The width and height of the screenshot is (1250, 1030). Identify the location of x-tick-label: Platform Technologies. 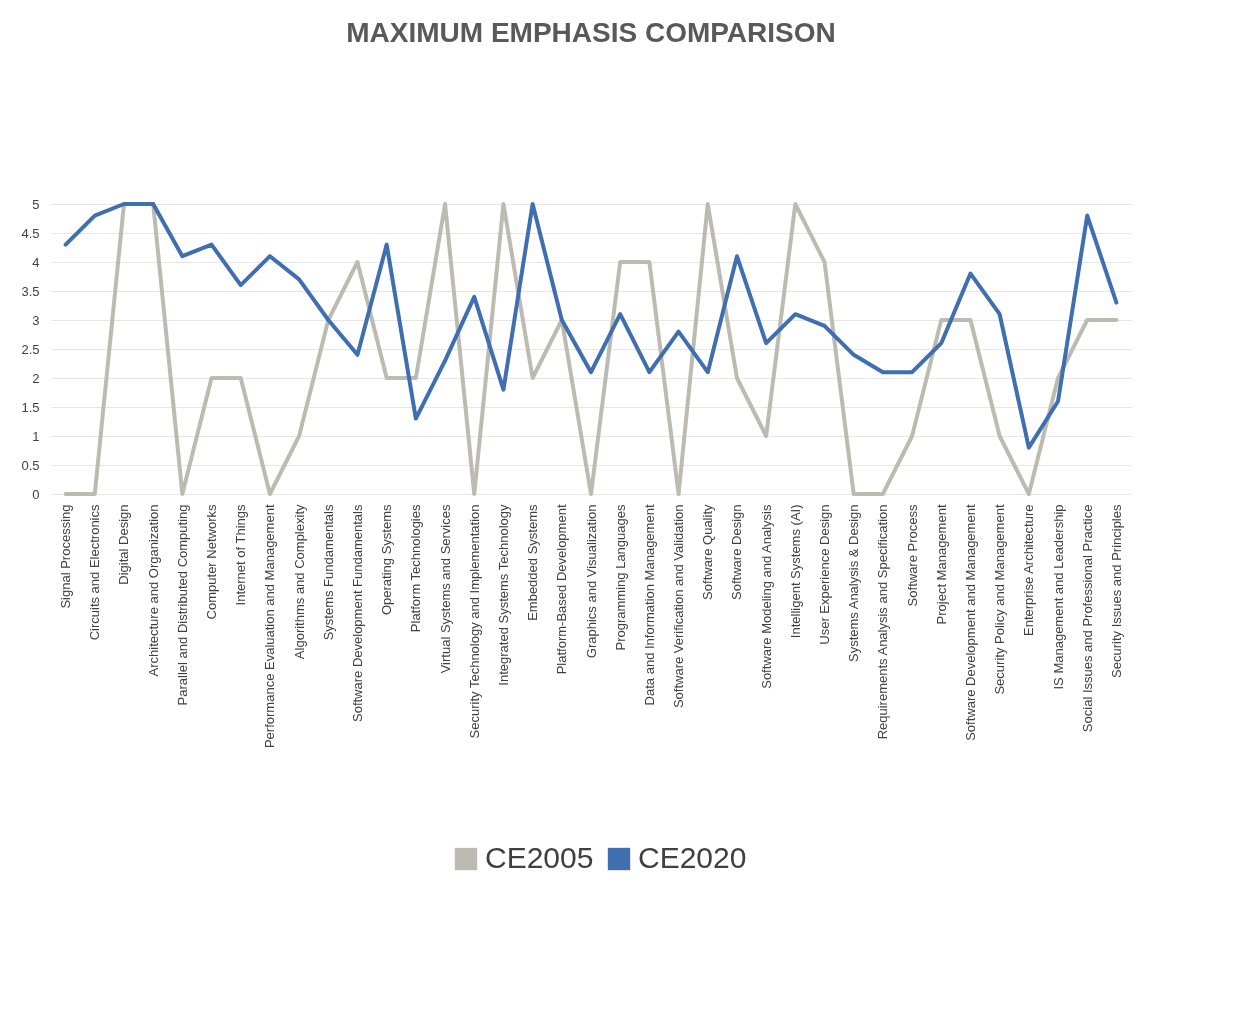
(416, 568).